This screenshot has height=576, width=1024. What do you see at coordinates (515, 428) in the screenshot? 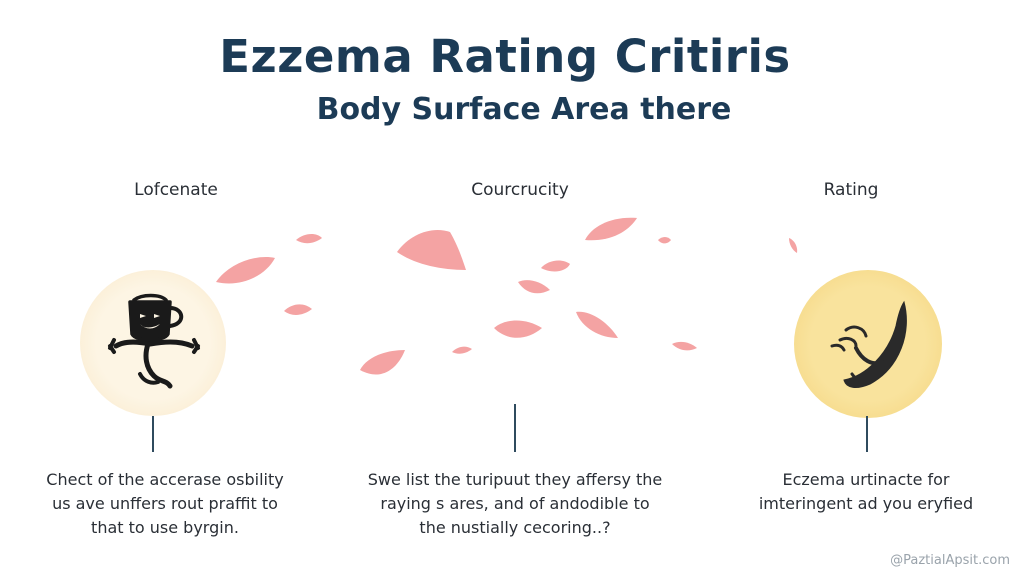
I see `courcrucity-stem` at bounding box center [515, 428].